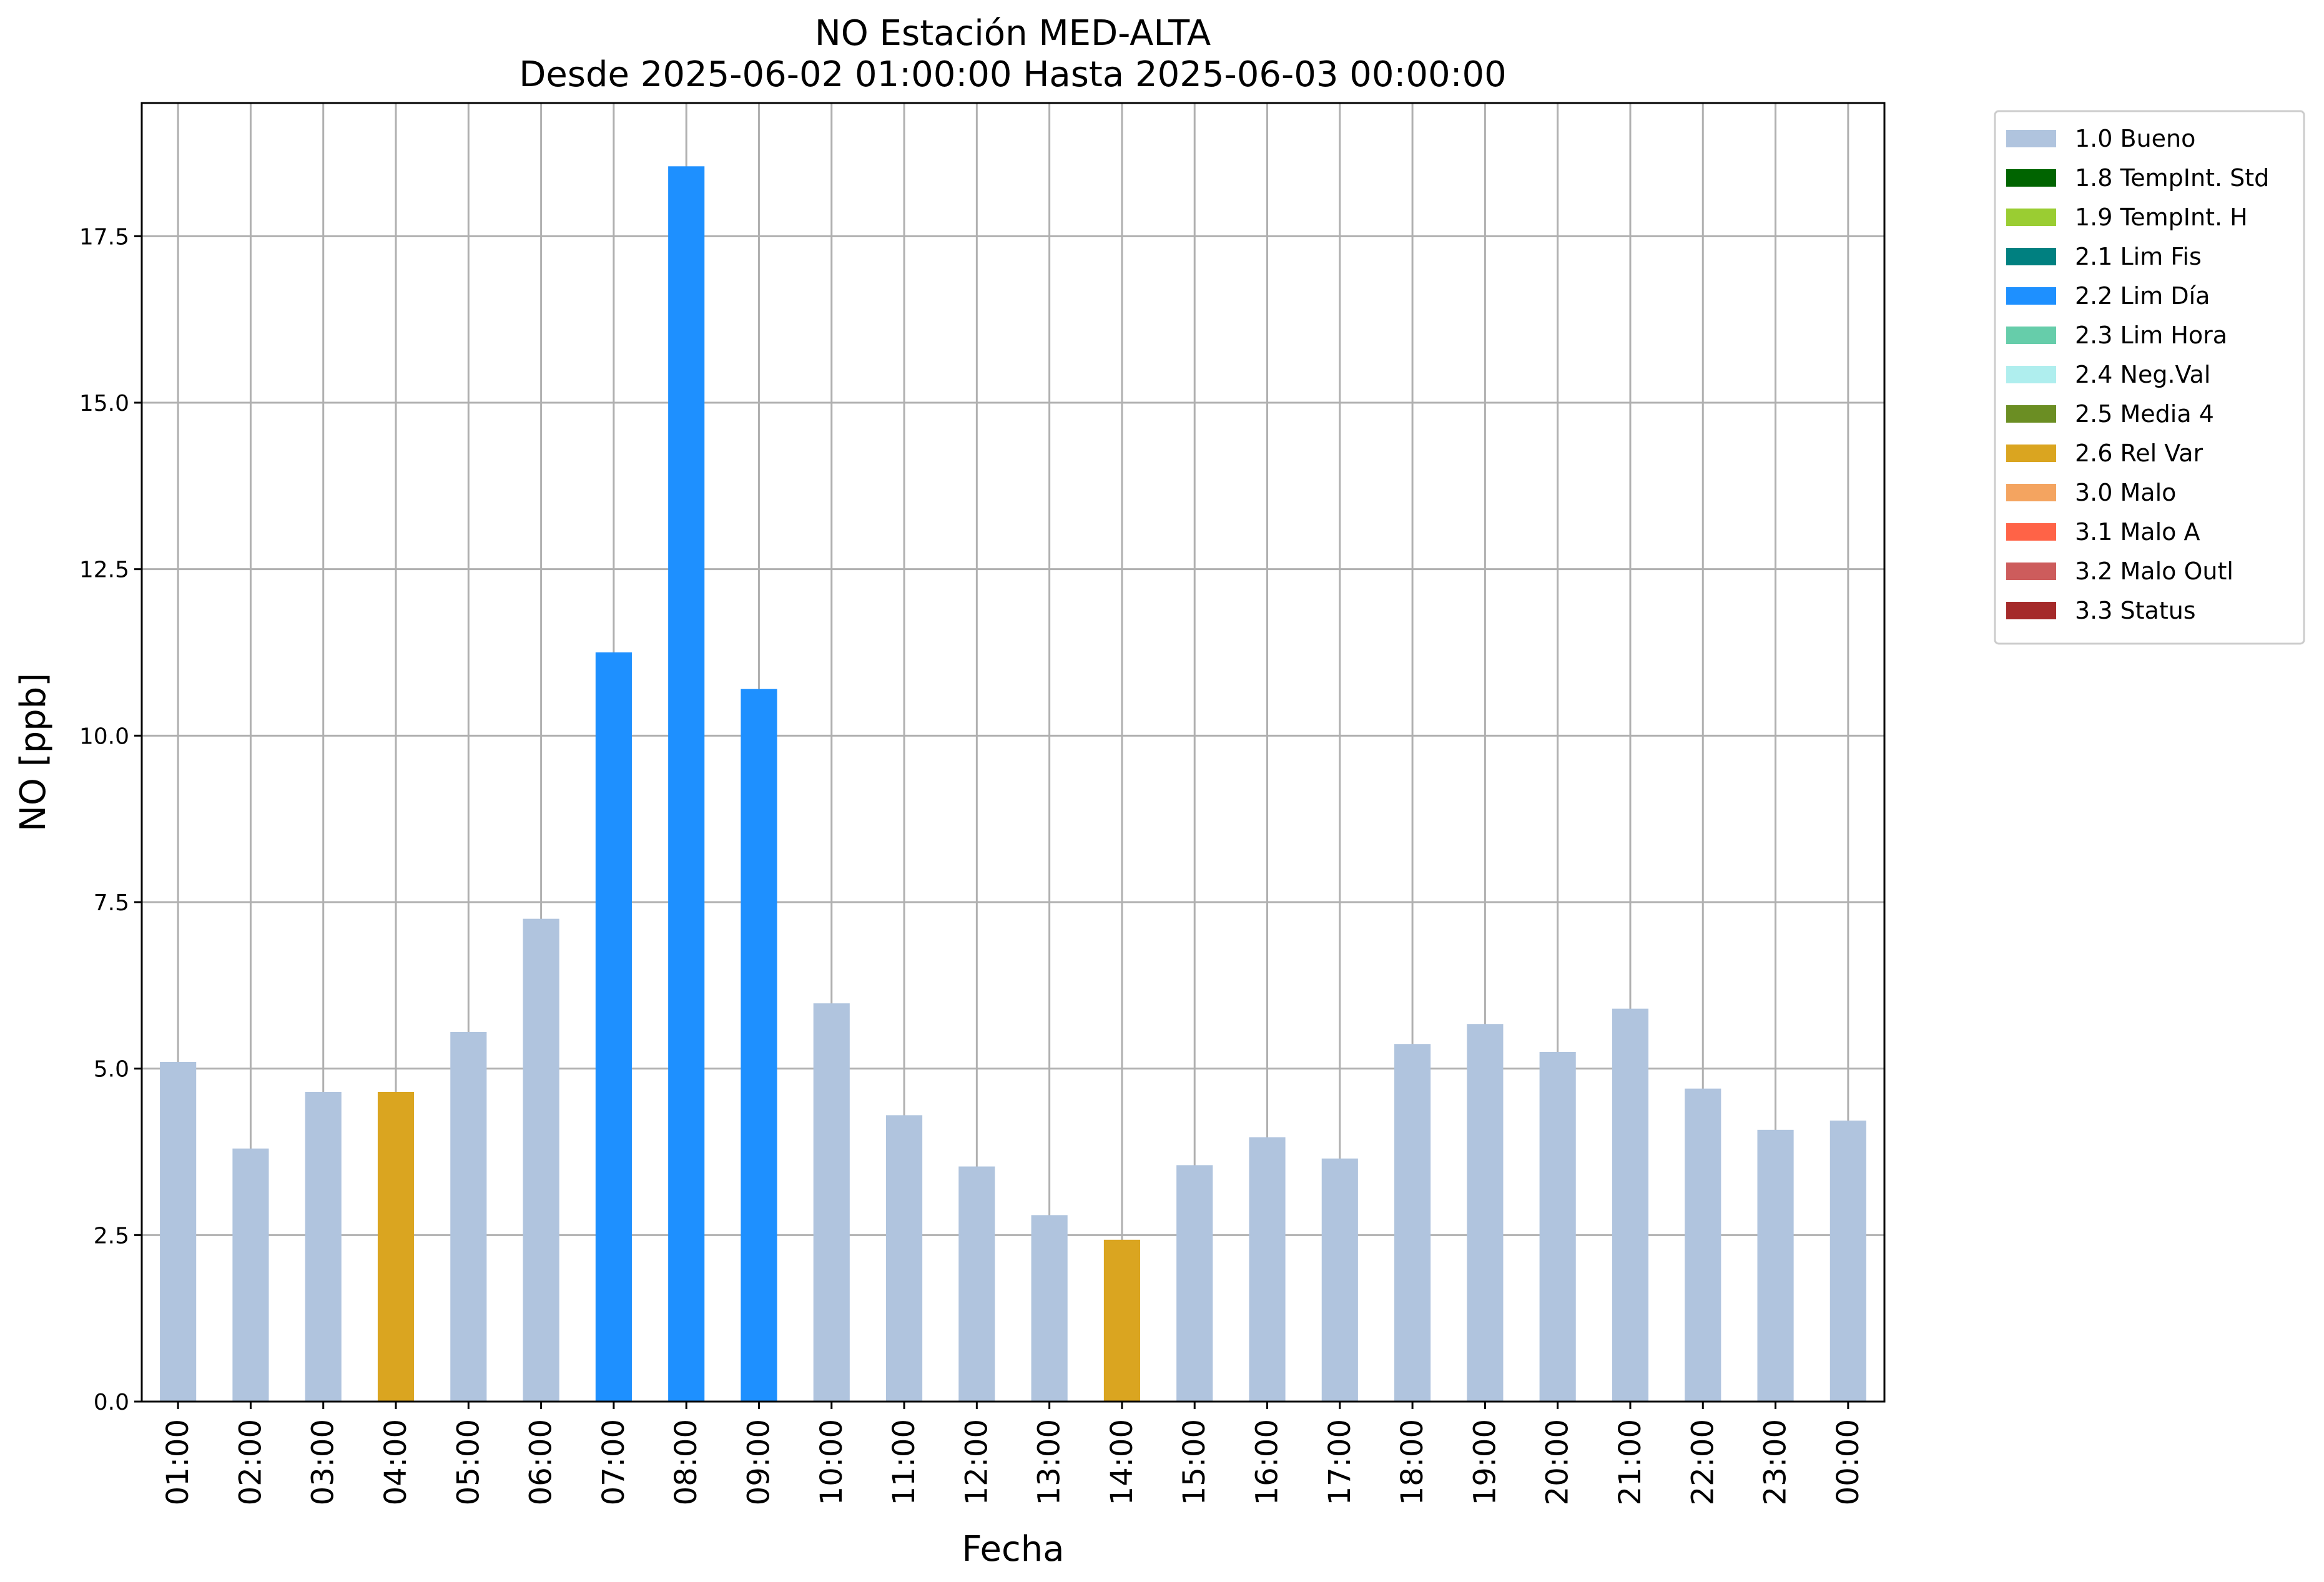 This screenshot has width=2324, height=1582. I want to click on x-tick-label: 13:00, so click(1049, 1462).